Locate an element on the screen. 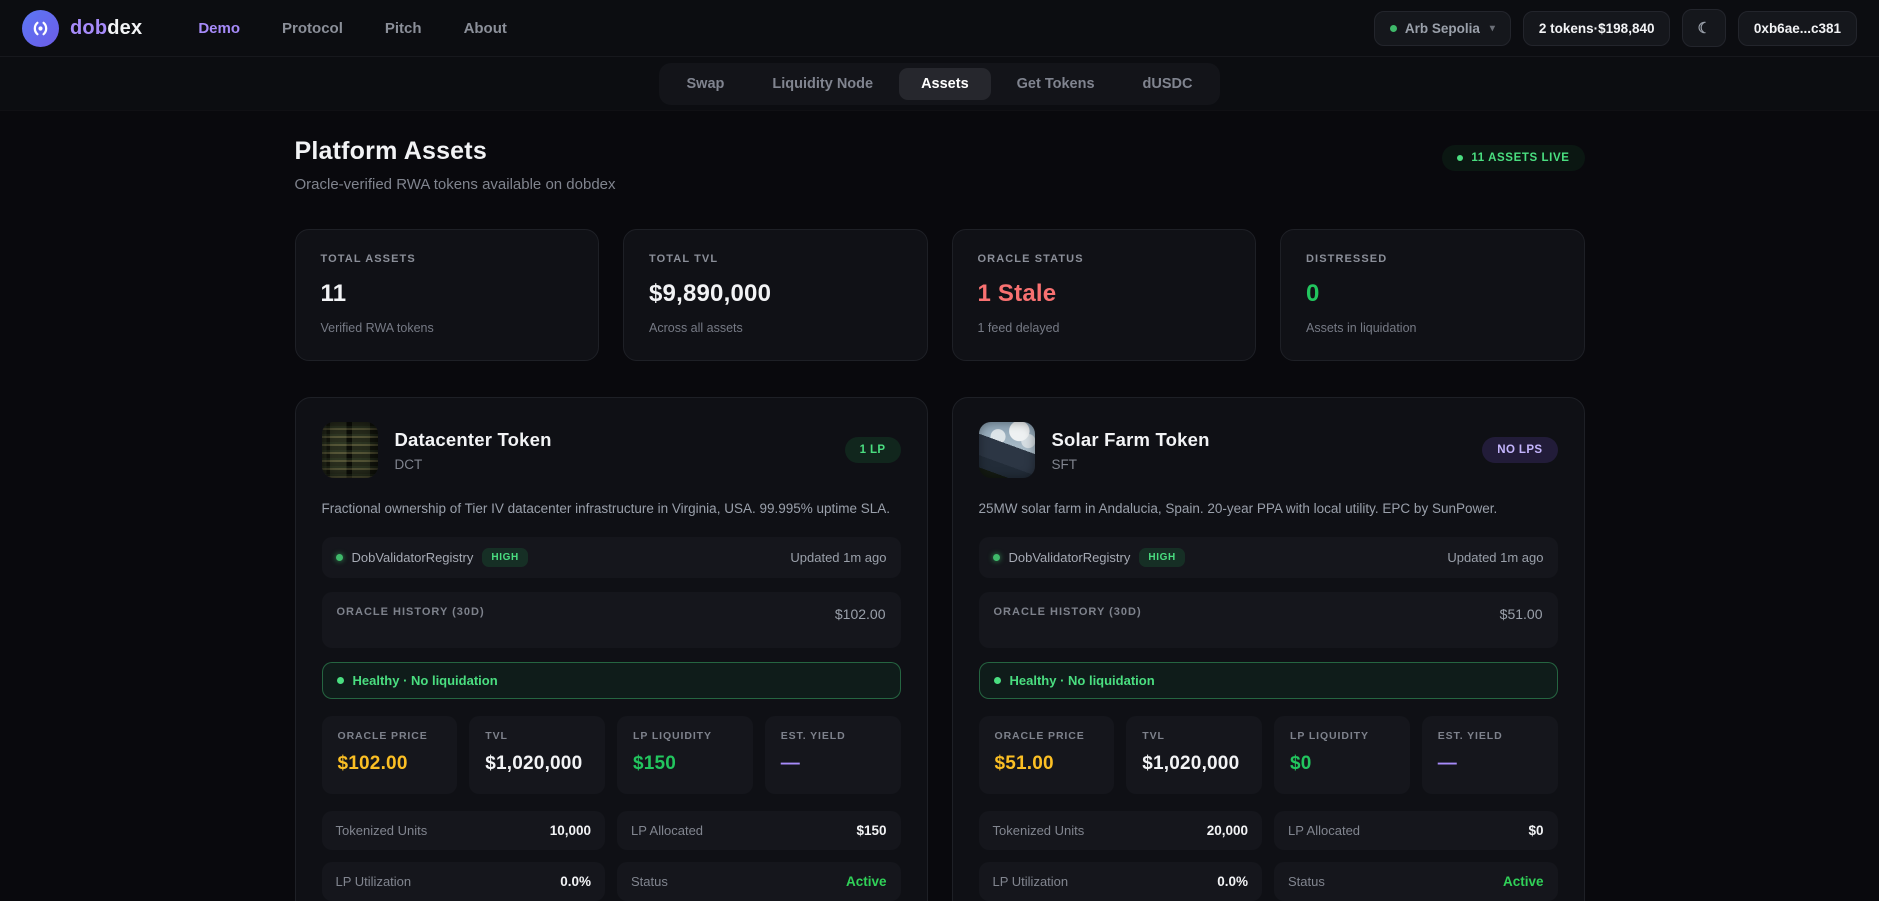 Image resolution: width=1879 pixels, height=901 pixels. no-lps-badge: NO LPS is located at coordinates (1520, 450).